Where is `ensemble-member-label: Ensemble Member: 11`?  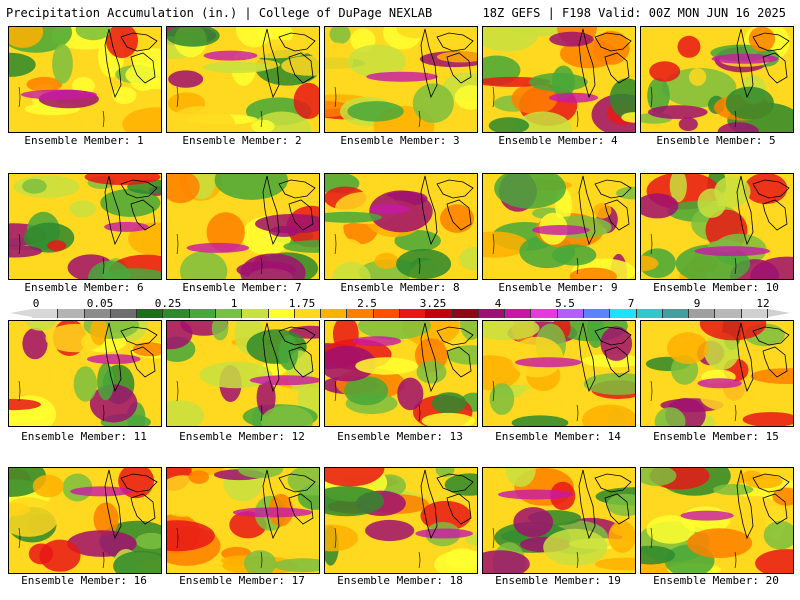
ensemble-member-label: Ensemble Member: 11 is located at coordinates (84, 436).